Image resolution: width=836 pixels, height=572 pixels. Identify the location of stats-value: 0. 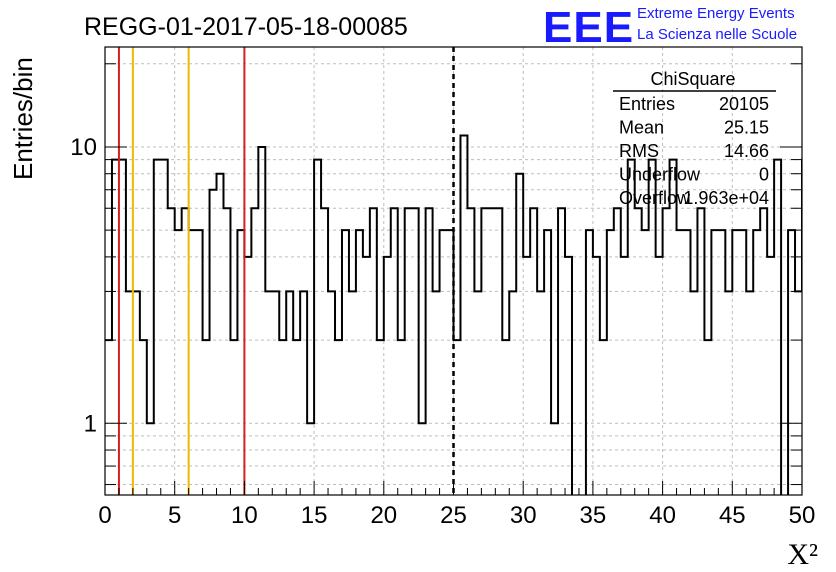
(764, 175).